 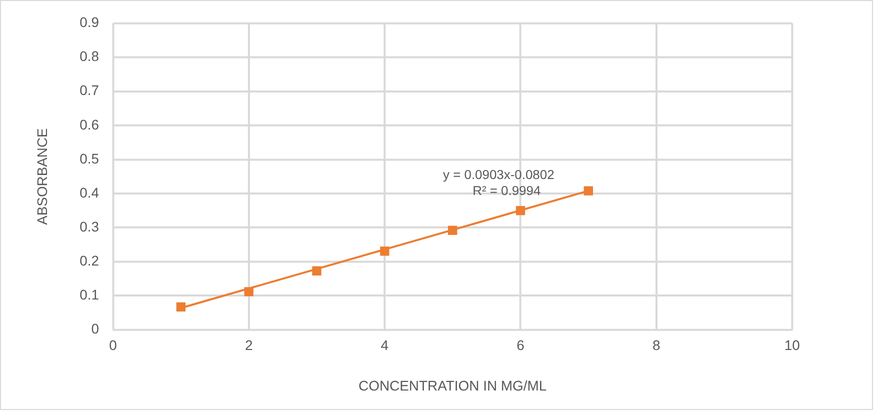 What do you see at coordinates (95, 328) in the screenshot?
I see `y-tick-label: 0` at bounding box center [95, 328].